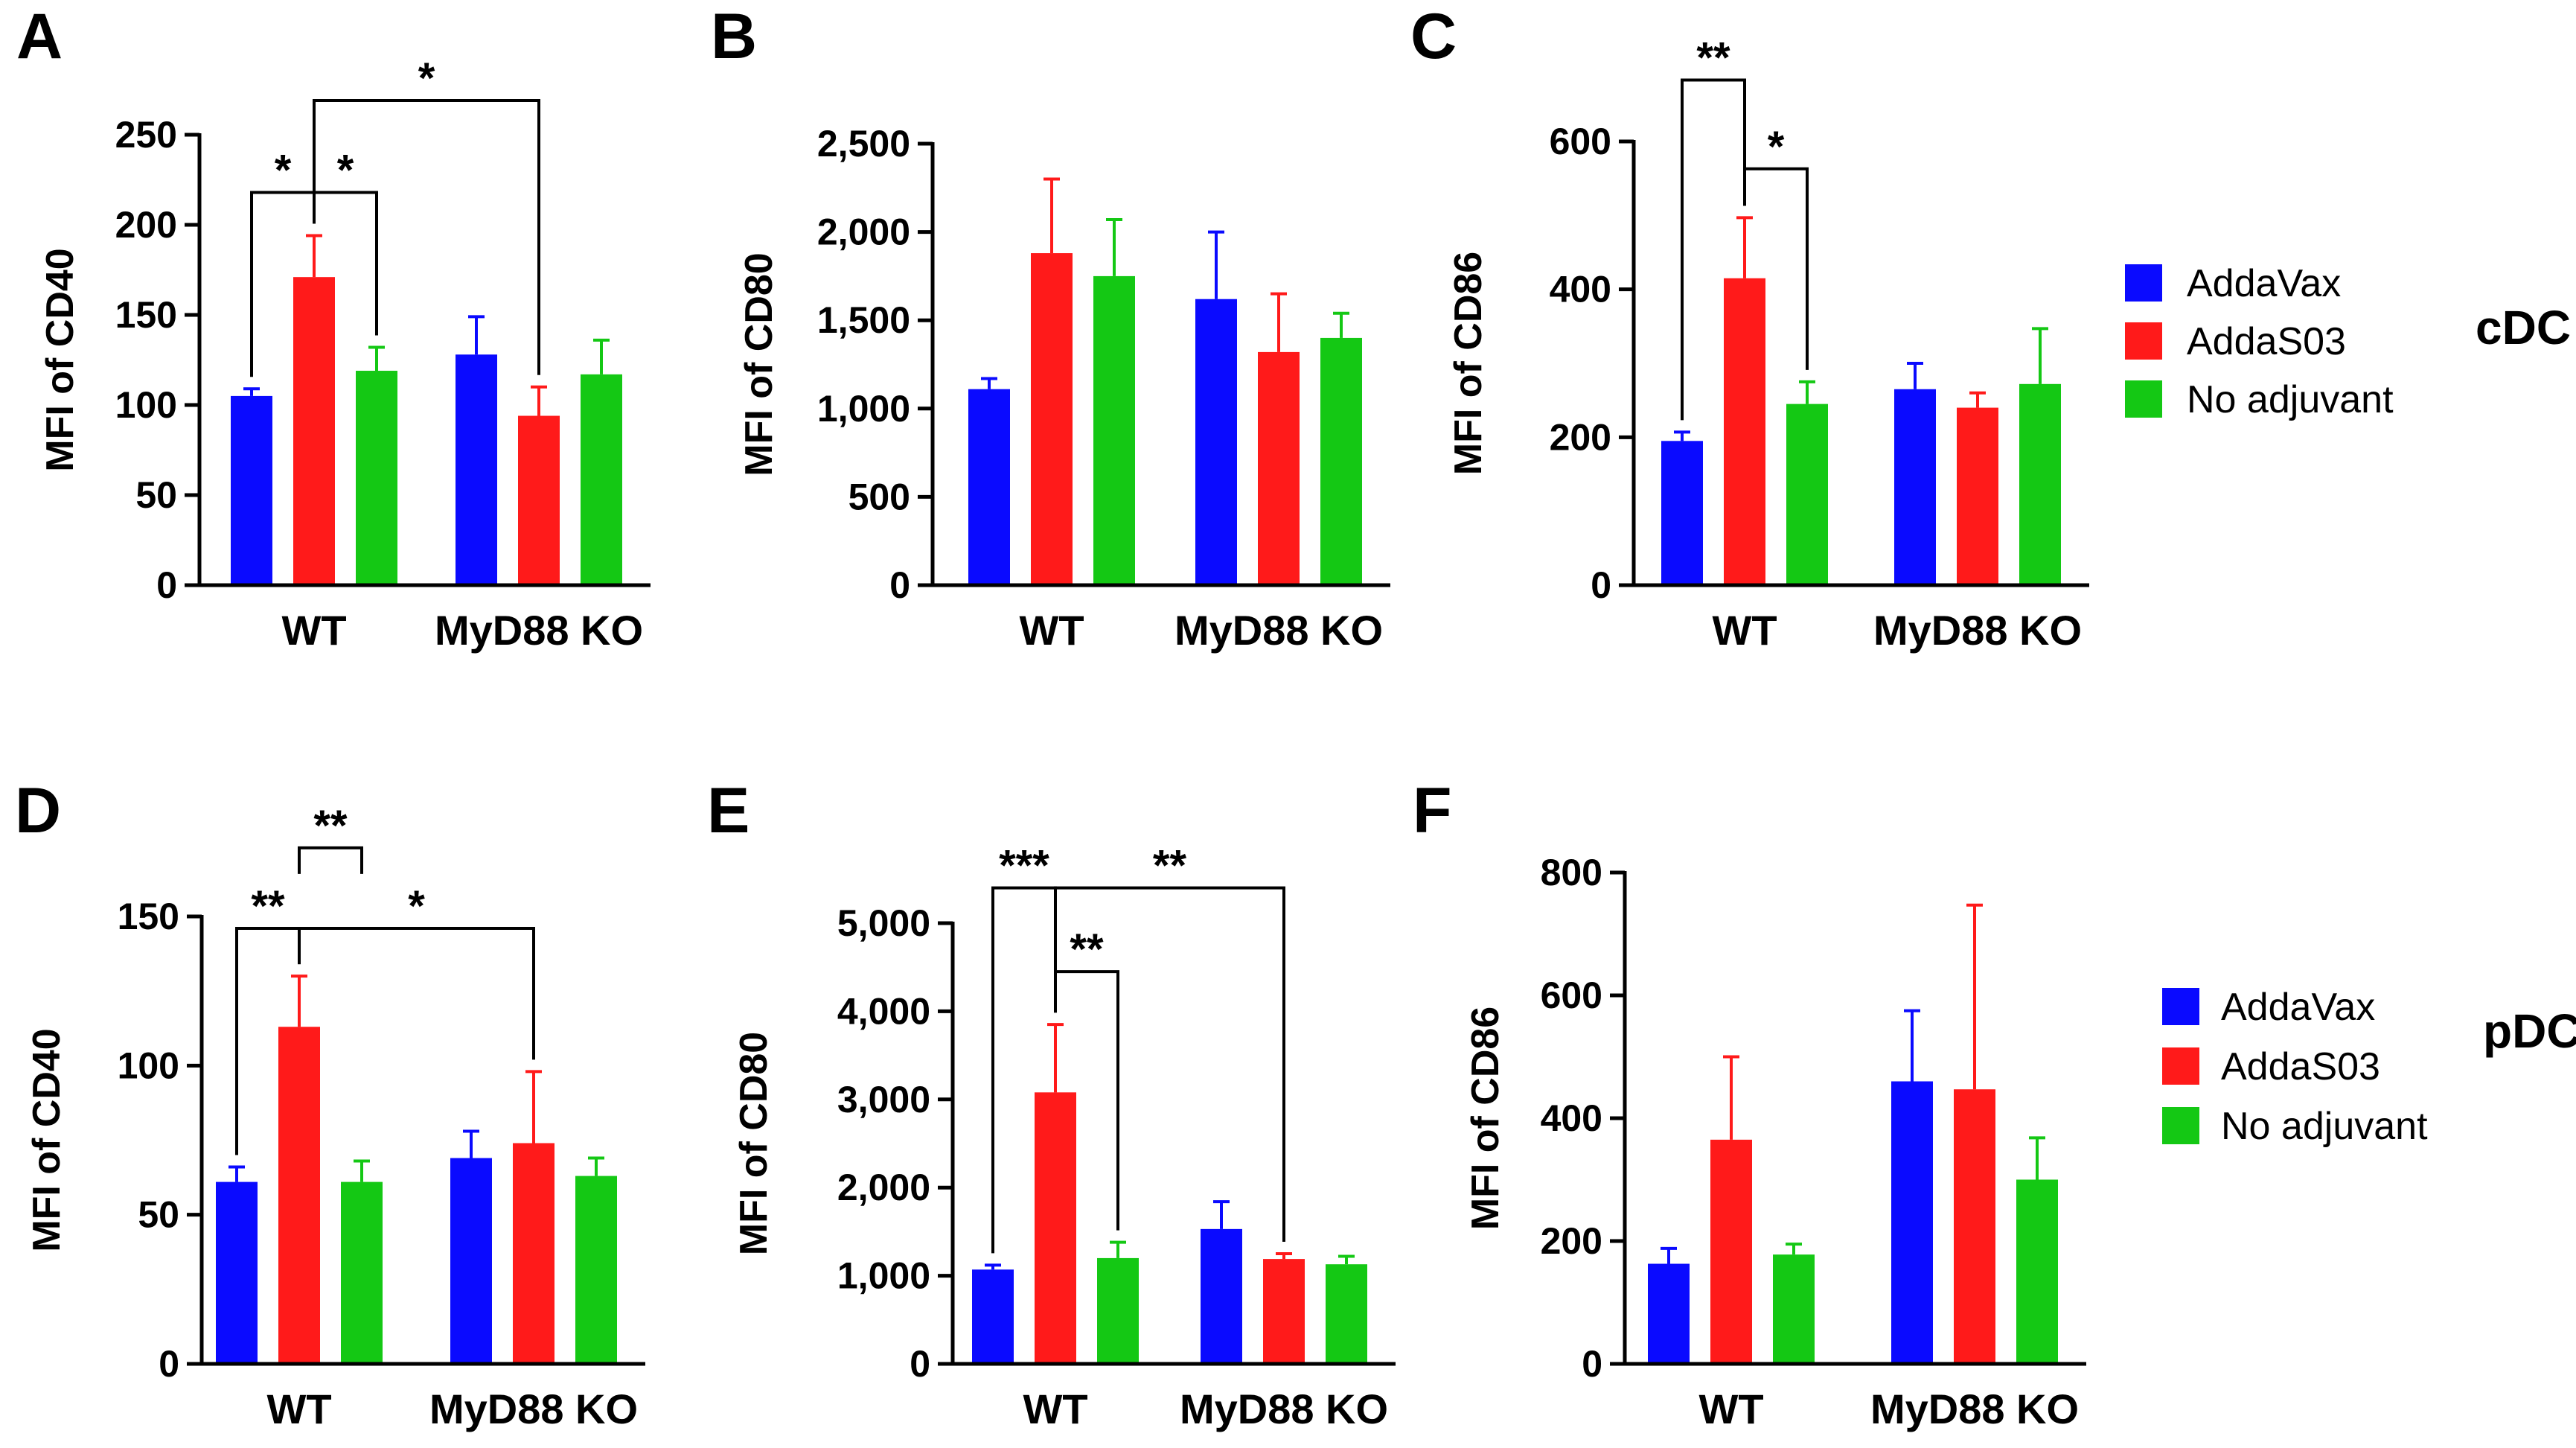 This screenshot has height=1448, width=2576. I want to click on y-tick-label: 2,000, so click(883, 1187).